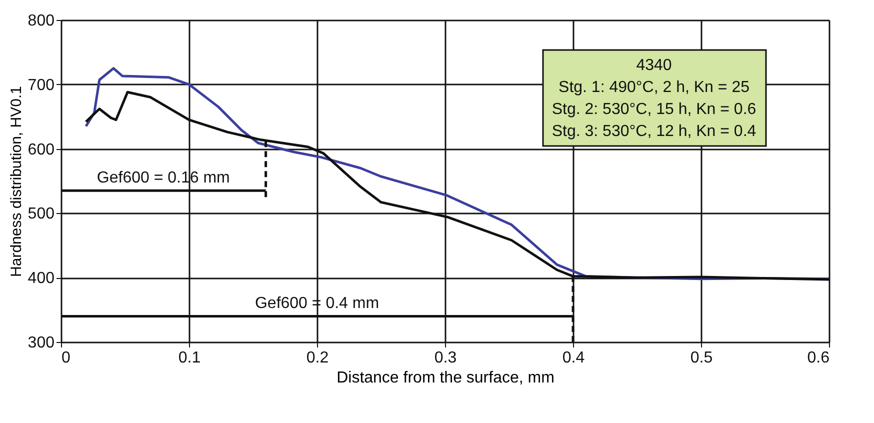 This screenshot has height=423, width=874. I want to click on x-tick-label: 0, so click(66, 358).